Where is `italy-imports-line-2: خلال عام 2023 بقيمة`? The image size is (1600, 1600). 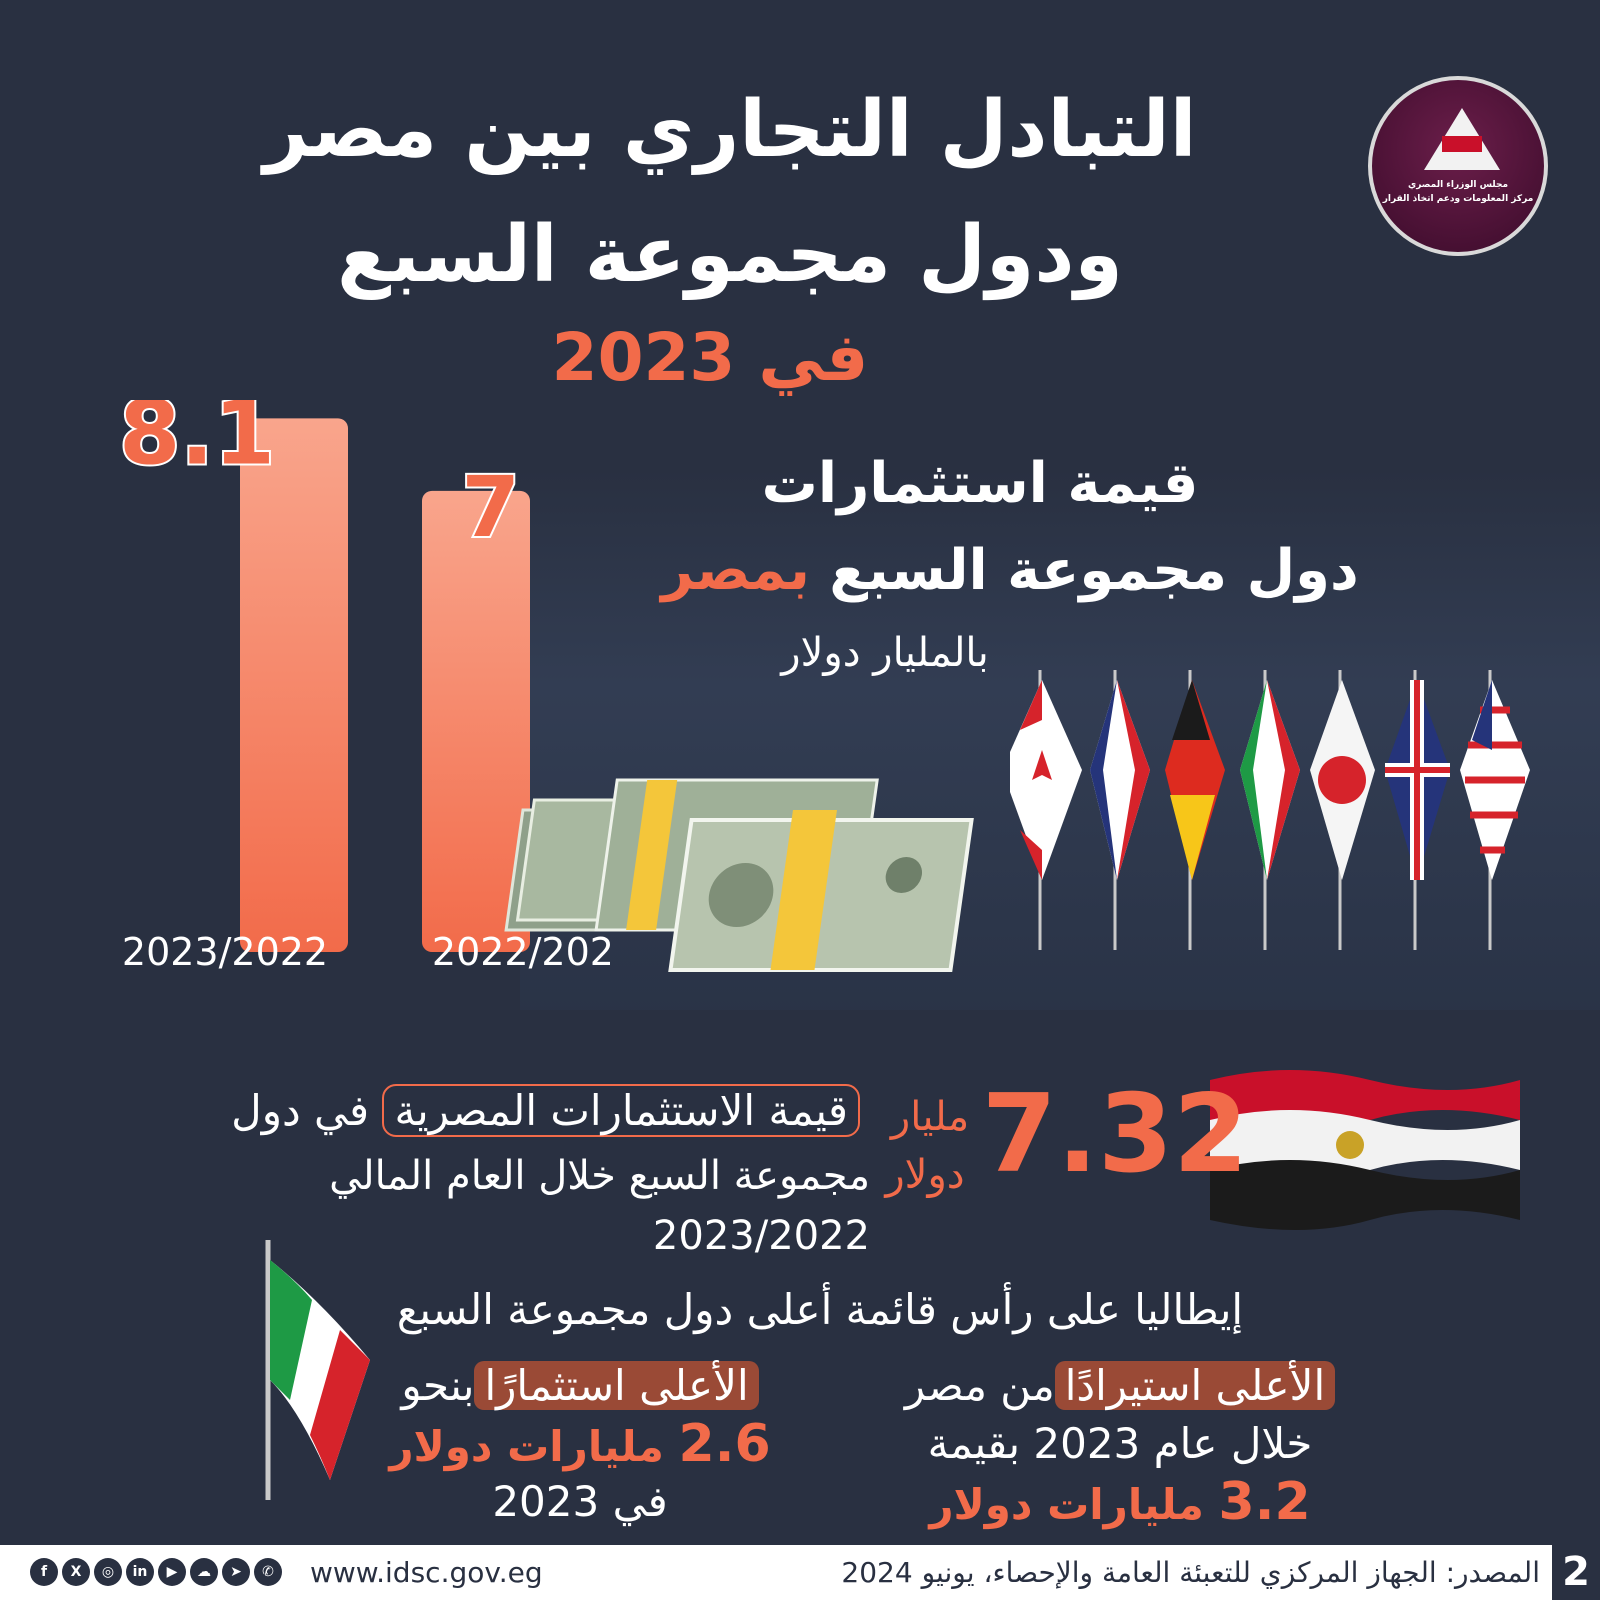
italy-imports-line-2: خلال عام 2023 بقيمة is located at coordinates (1120, 1443).